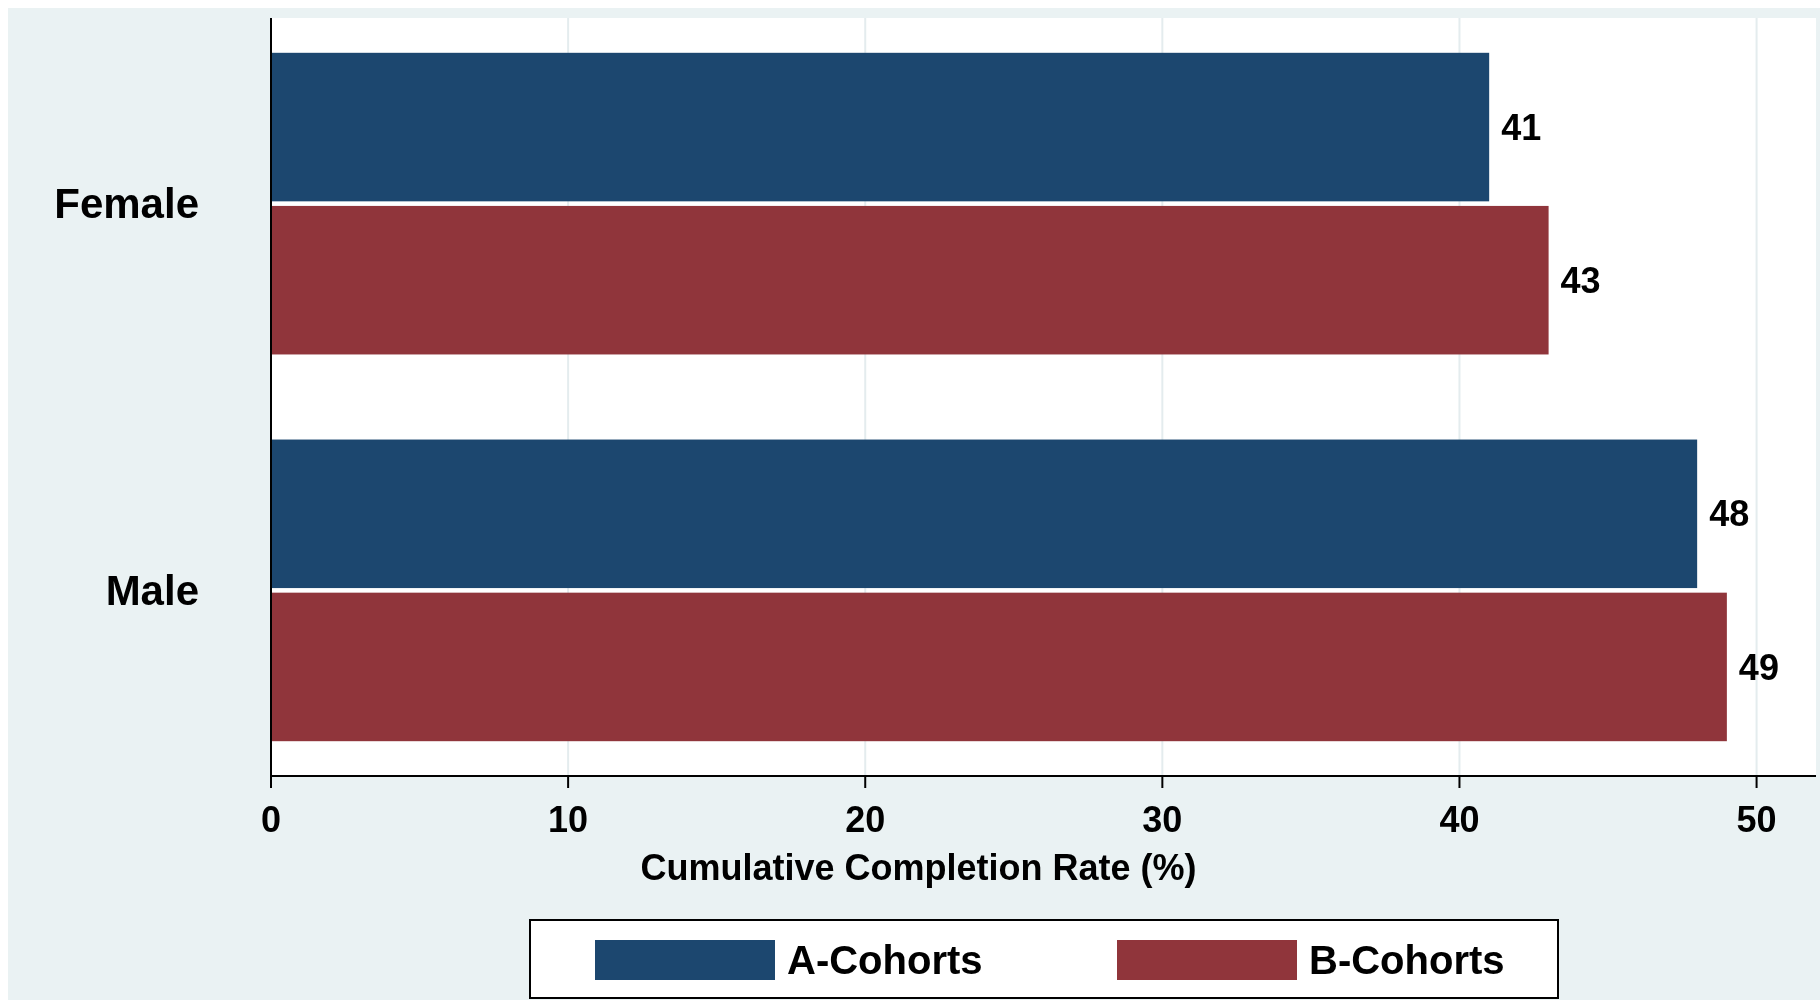 This screenshot has height=1000, width=1820. Describe the element at coordinates (865, 819) in the screenshot. I see `x-tick-label: 20` at that location.